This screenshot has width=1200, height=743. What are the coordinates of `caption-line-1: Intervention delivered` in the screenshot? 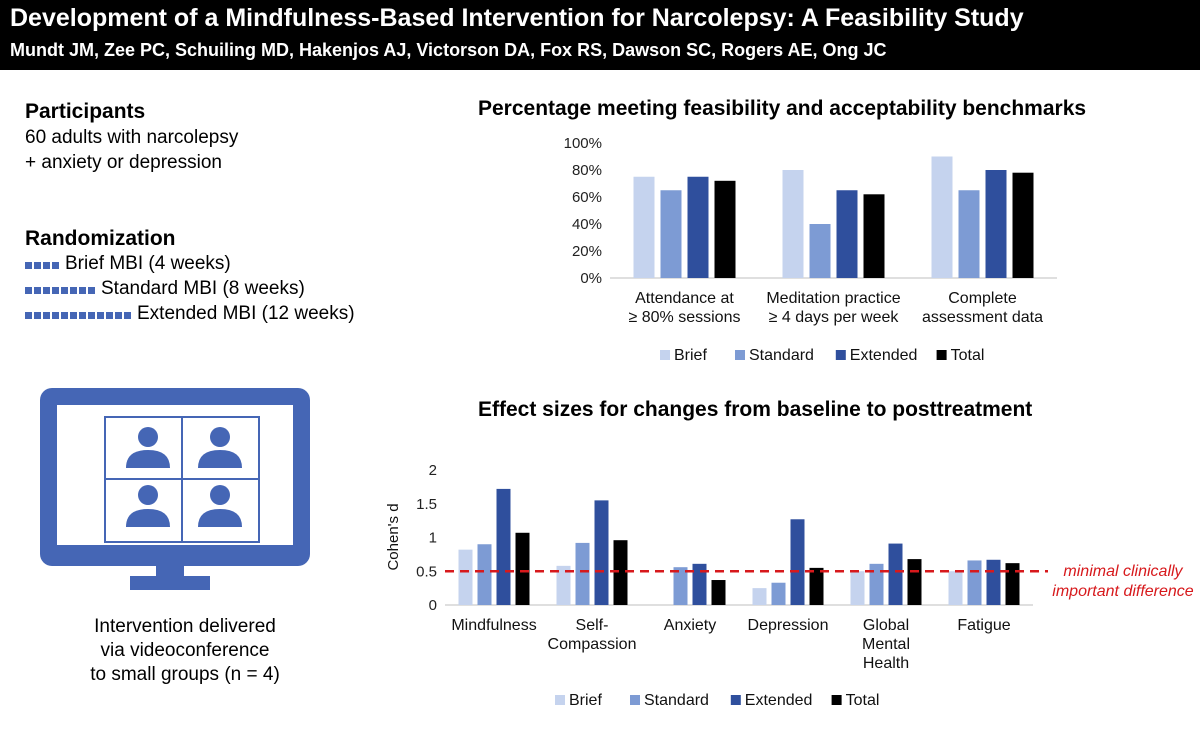 It's located at (185, 626).